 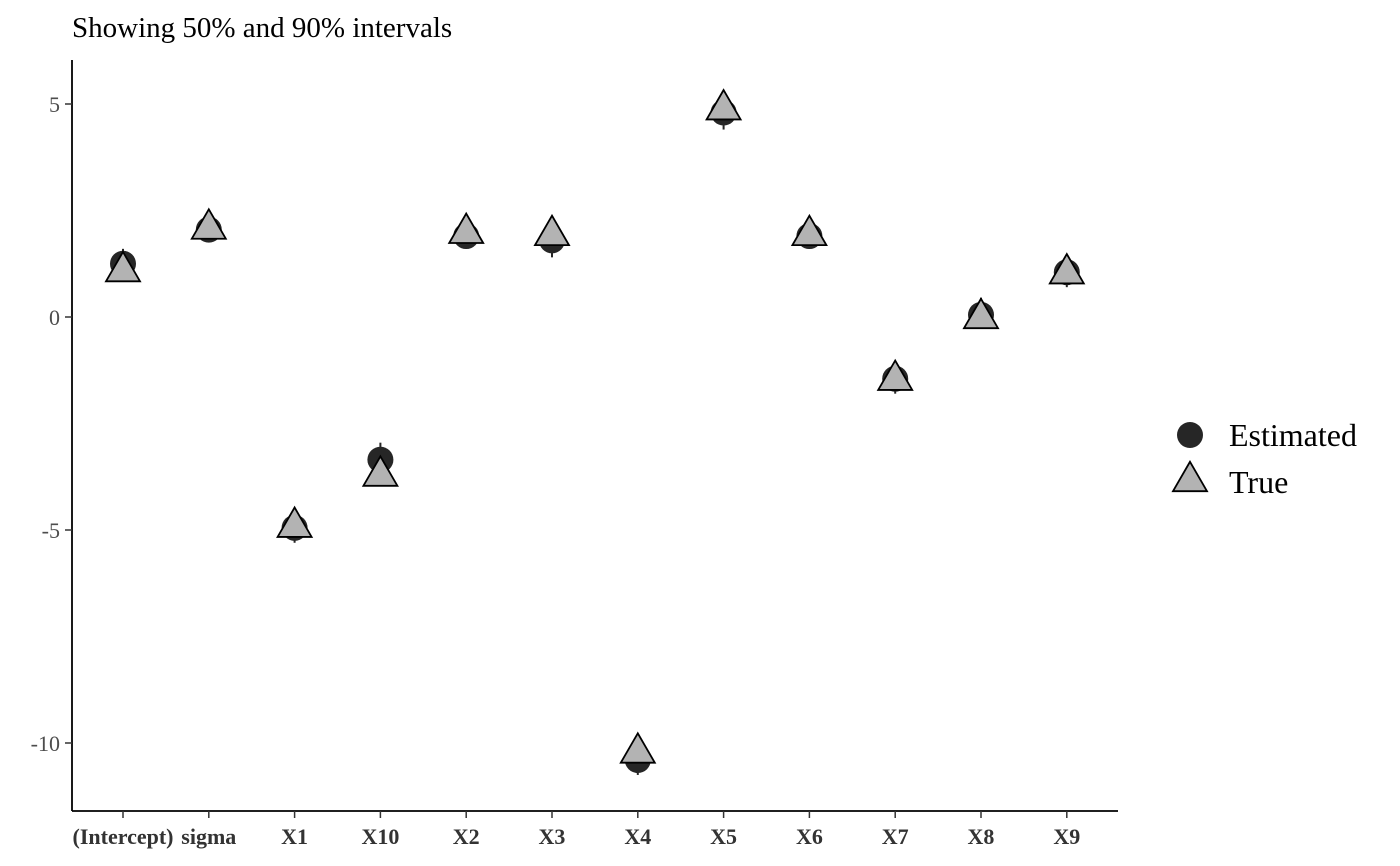 What do you see at coordinates (262, 28) in the screenshot?
I see `chart-subtitle: Showing 50% and 90% intervals` at bounding box center [262, 28].